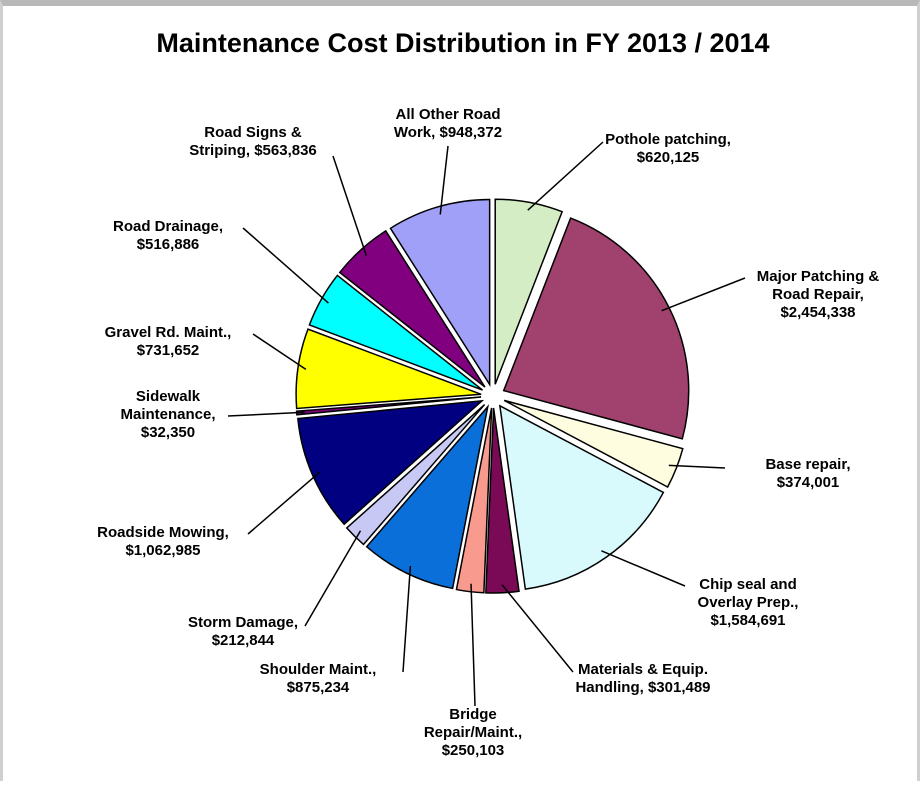 The width and height of the screenshot is (920, 787). I want to click on slice-label: Road Drainage, $516,886, so click(168, 236).